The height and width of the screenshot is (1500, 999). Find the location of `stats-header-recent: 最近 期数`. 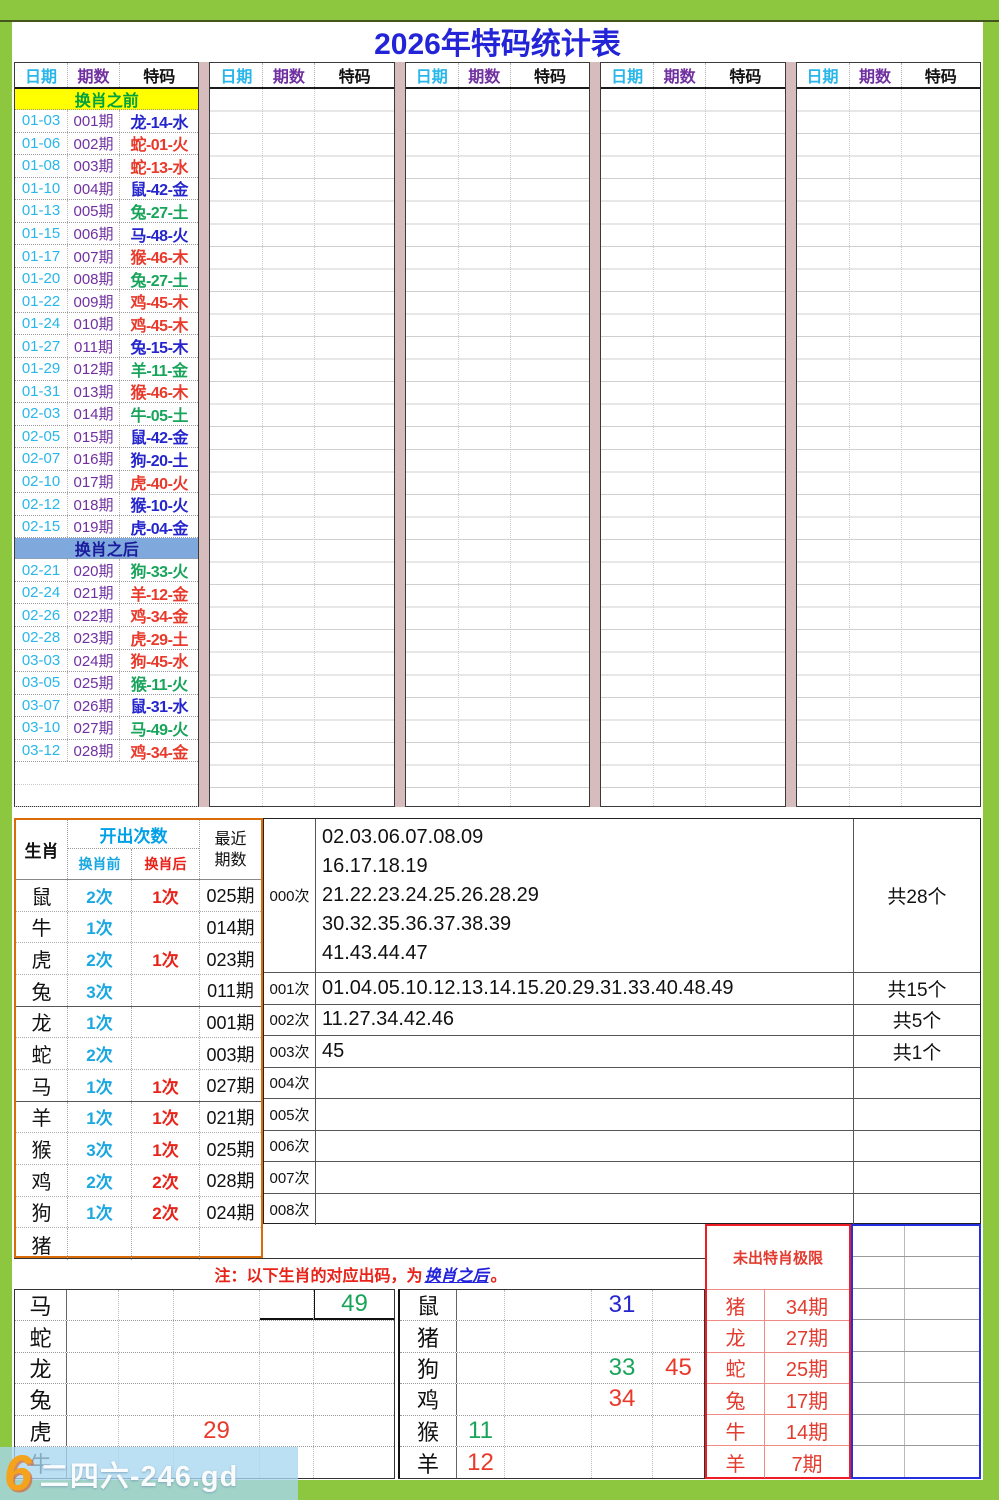

stats-header-recent: 最近 期数 is located at coordinates (230, 849).